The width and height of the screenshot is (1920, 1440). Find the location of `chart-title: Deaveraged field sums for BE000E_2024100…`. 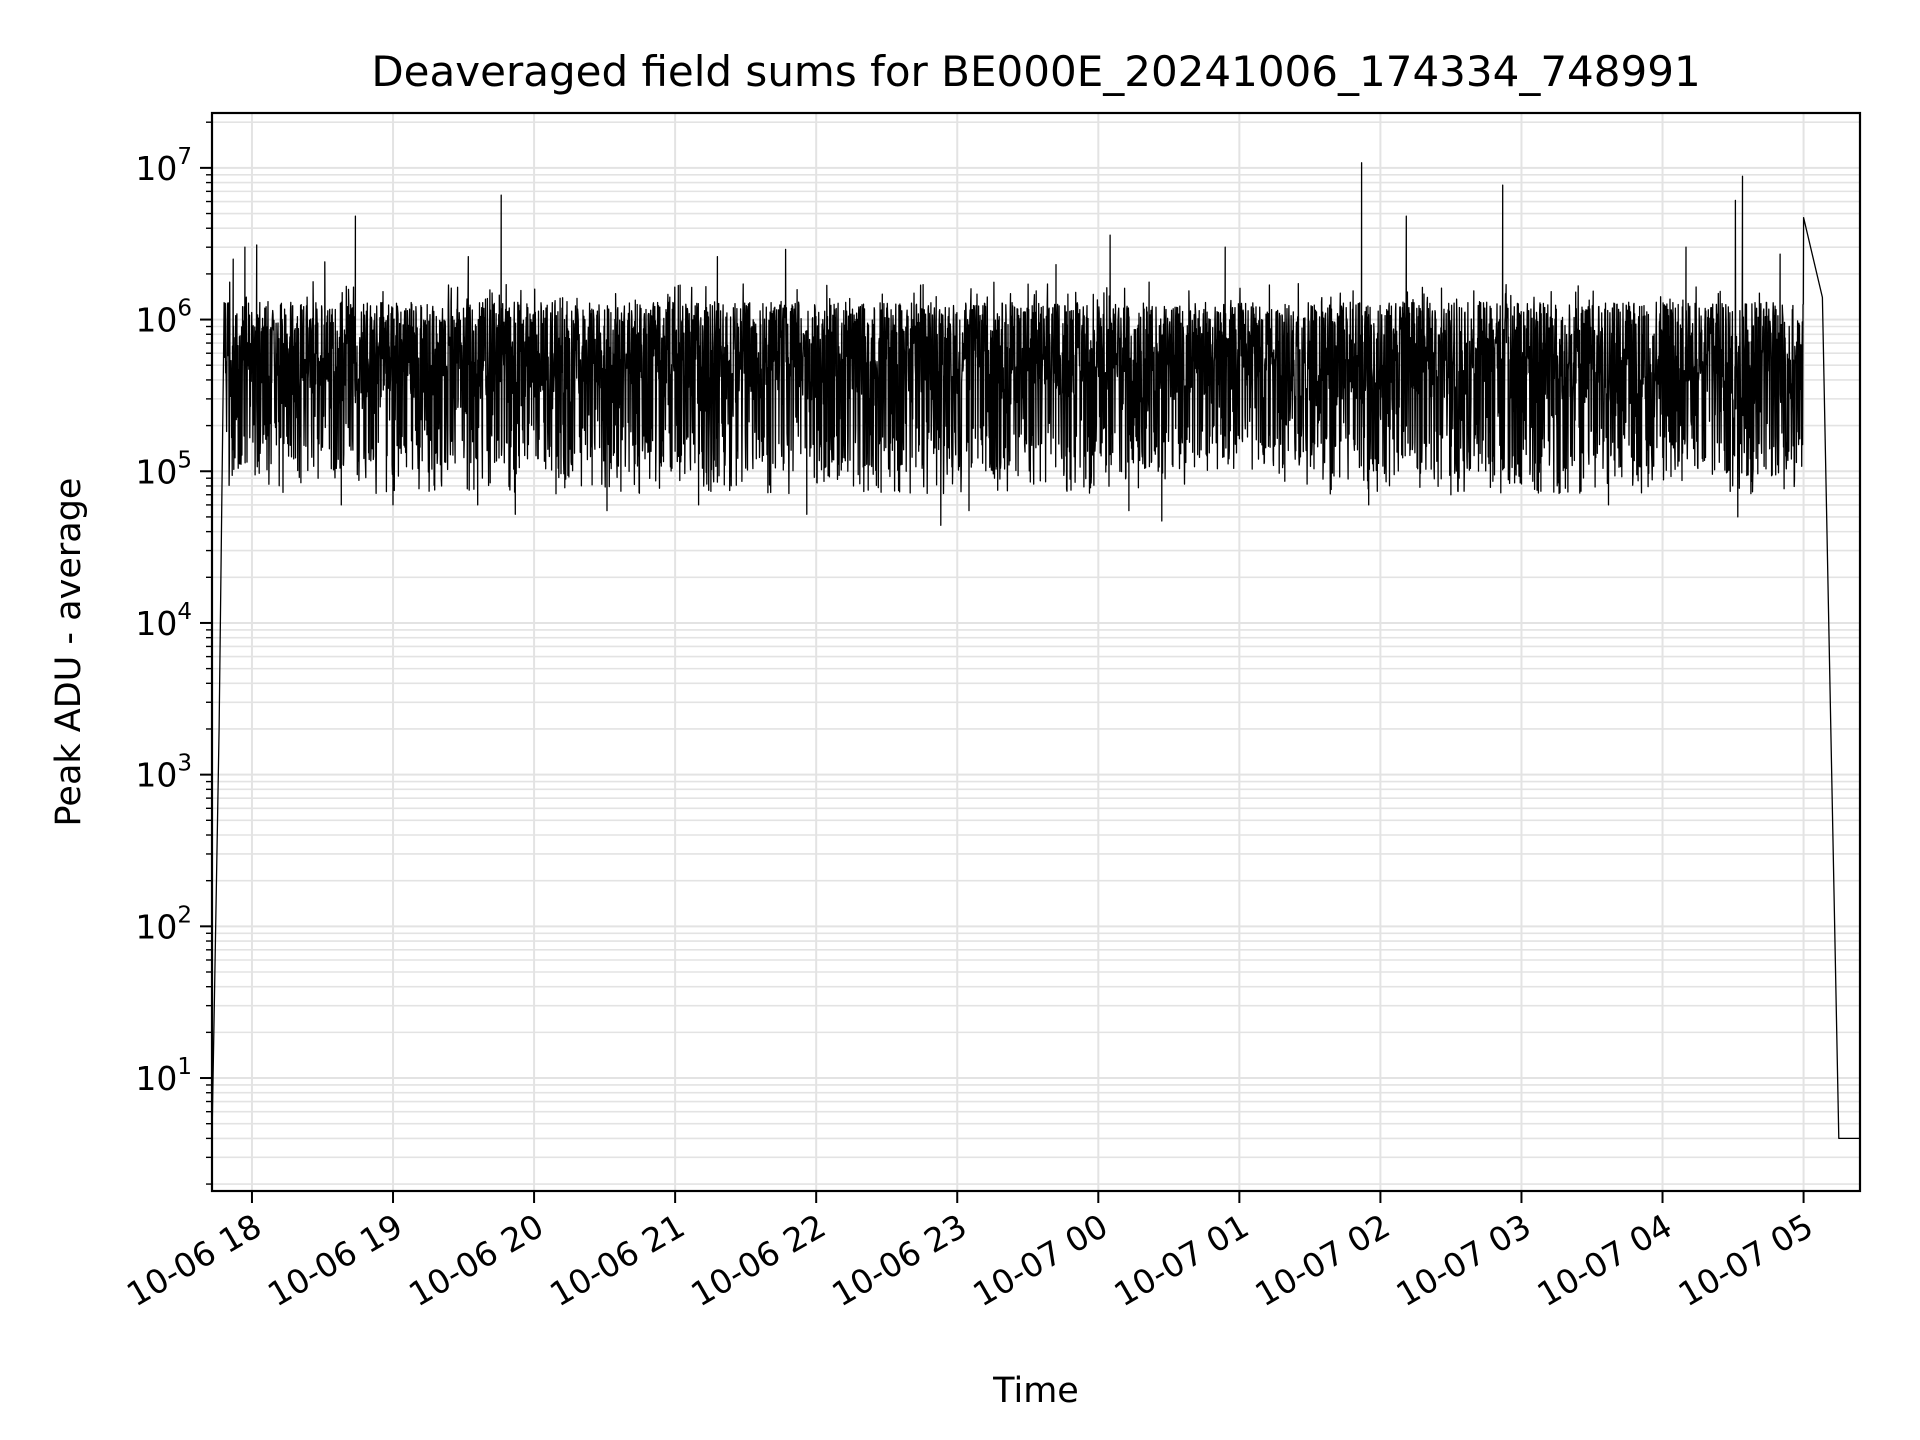

chart-title: Deaveraged field sums for BE000E_2024100… is located at coordinates (1035, 71).